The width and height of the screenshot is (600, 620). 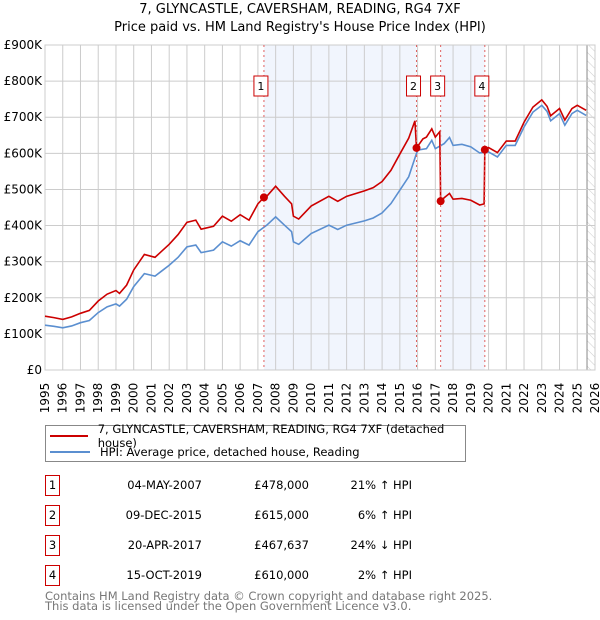 What do you see at coordinates (164, 545) in the screenshot?
I see `sale-date: 20-APR-2017` at bounding box center [164, 545].